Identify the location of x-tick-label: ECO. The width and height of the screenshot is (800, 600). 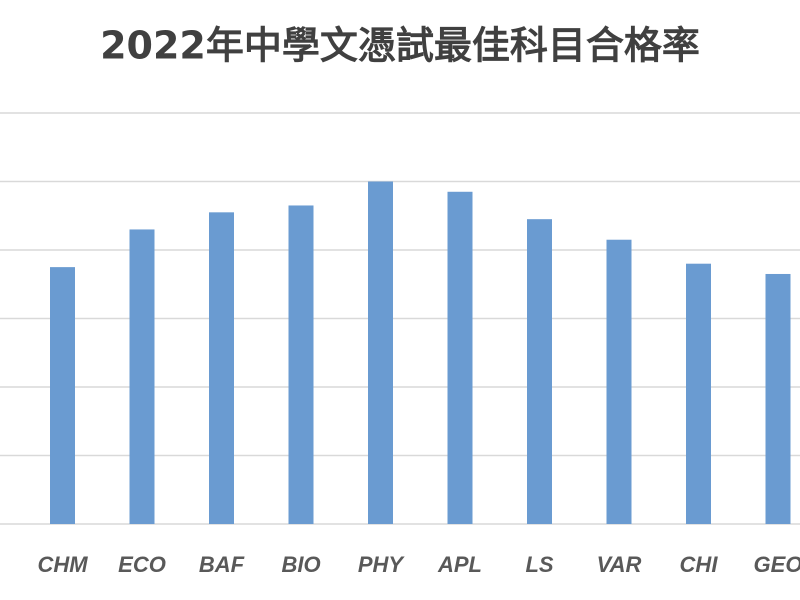
(142, 564).